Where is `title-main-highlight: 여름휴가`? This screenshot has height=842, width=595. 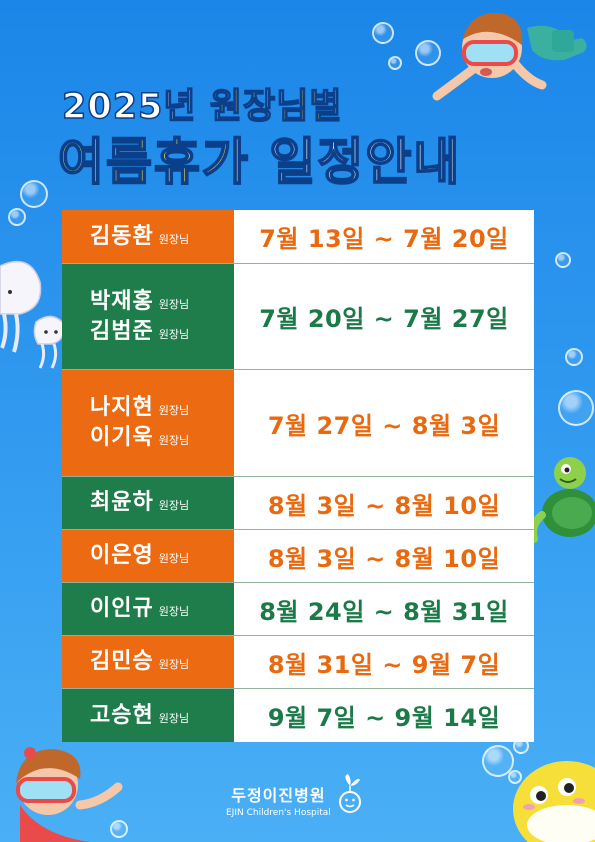 title-main-highlight: 여름휴가 is located at coordinates (153, 162).